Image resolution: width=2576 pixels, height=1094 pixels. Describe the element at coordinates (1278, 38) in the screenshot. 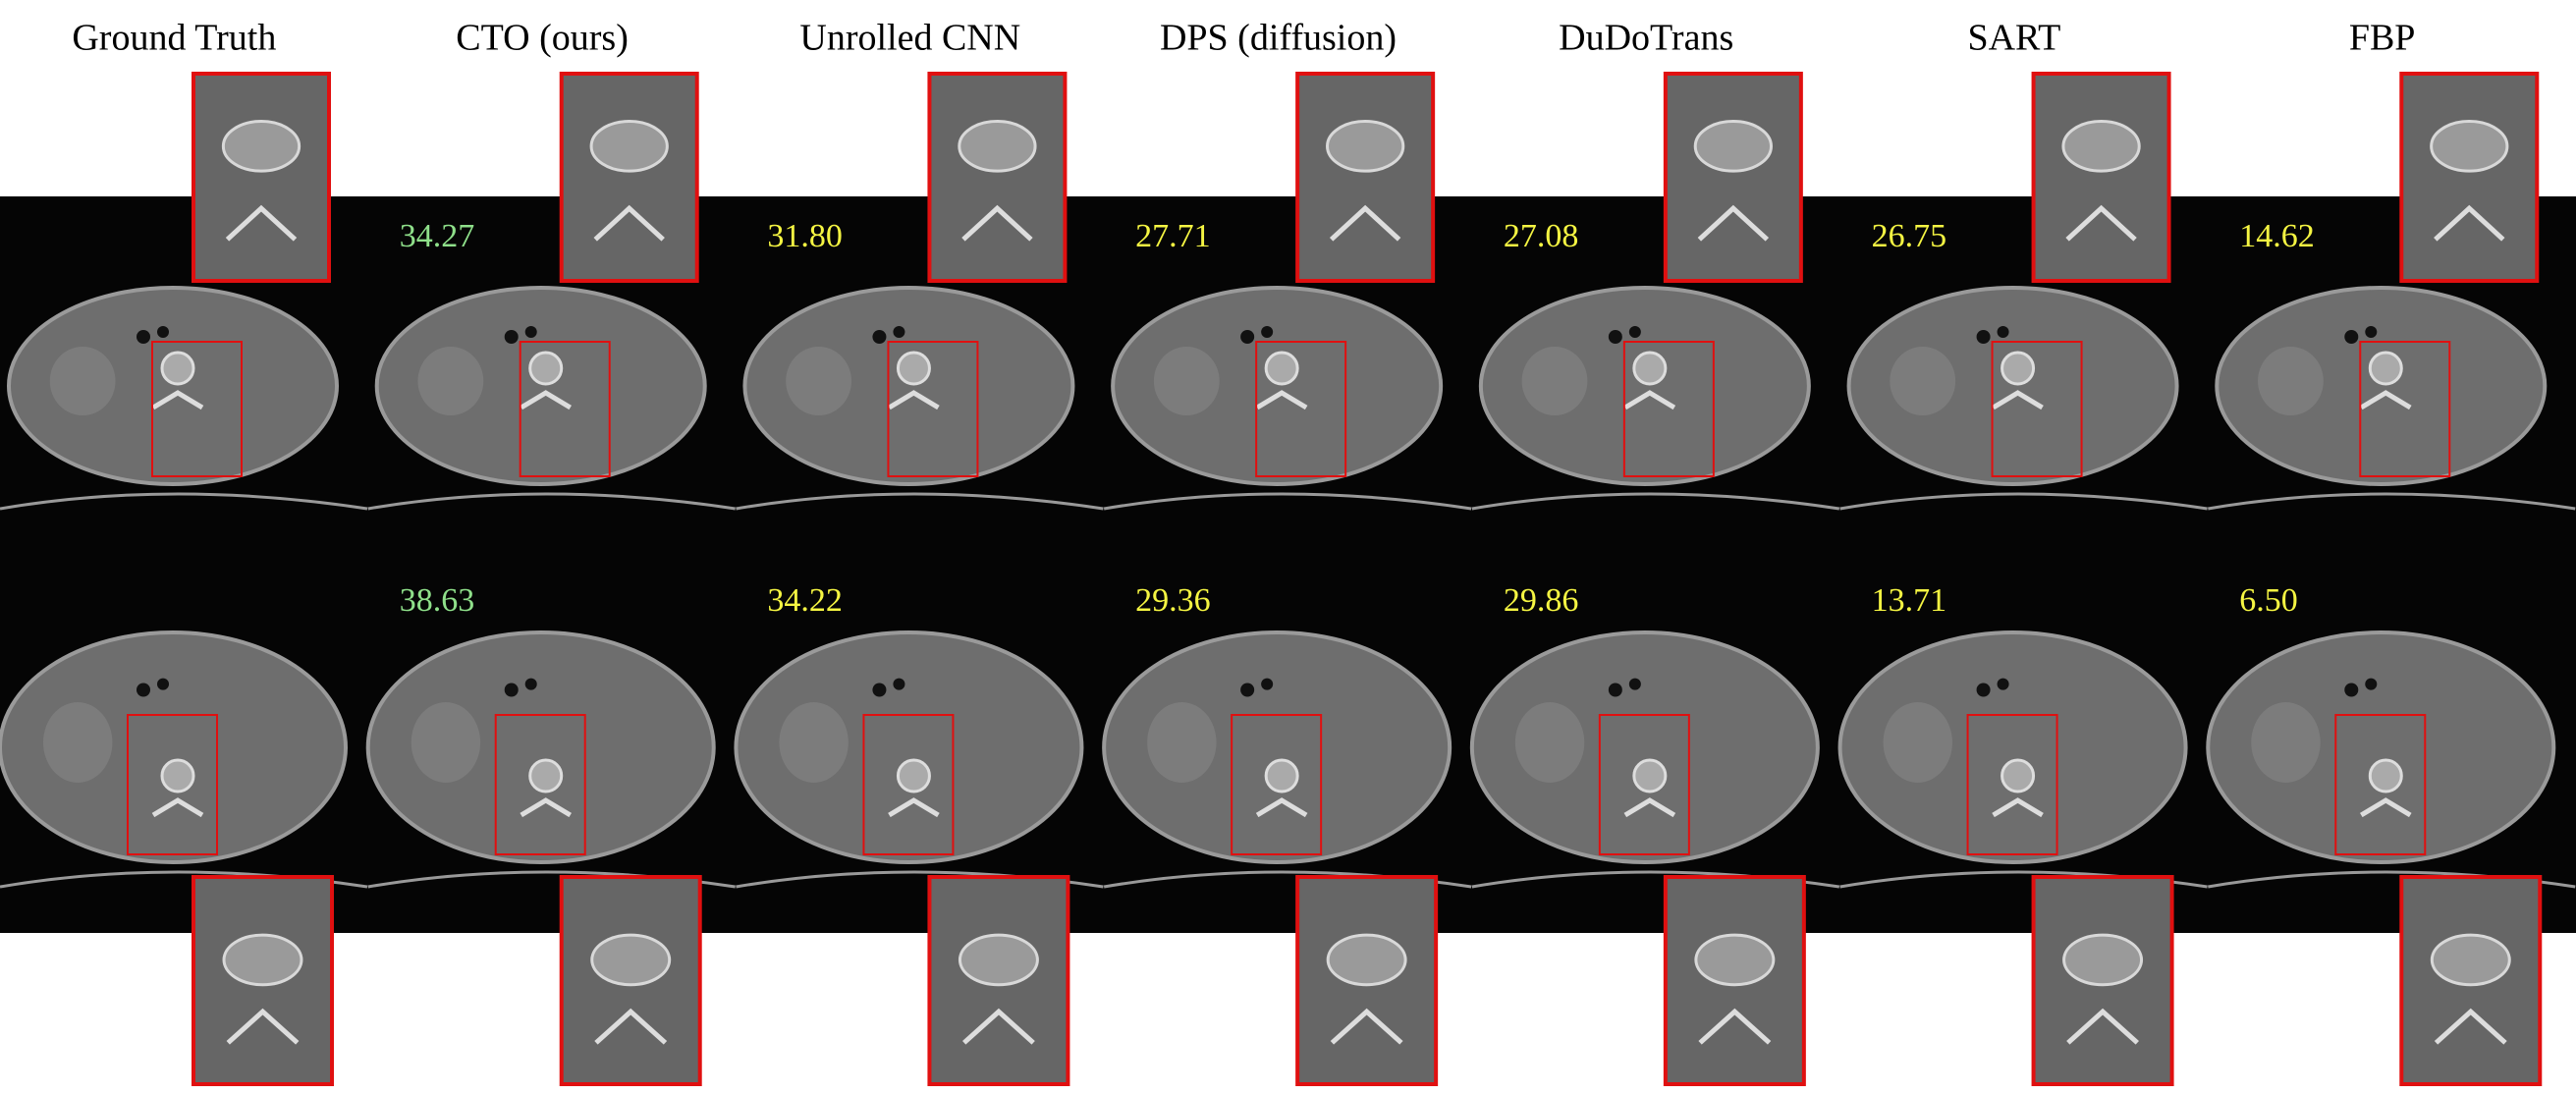

I see `column-title: DPS (diffusion)` at that location.